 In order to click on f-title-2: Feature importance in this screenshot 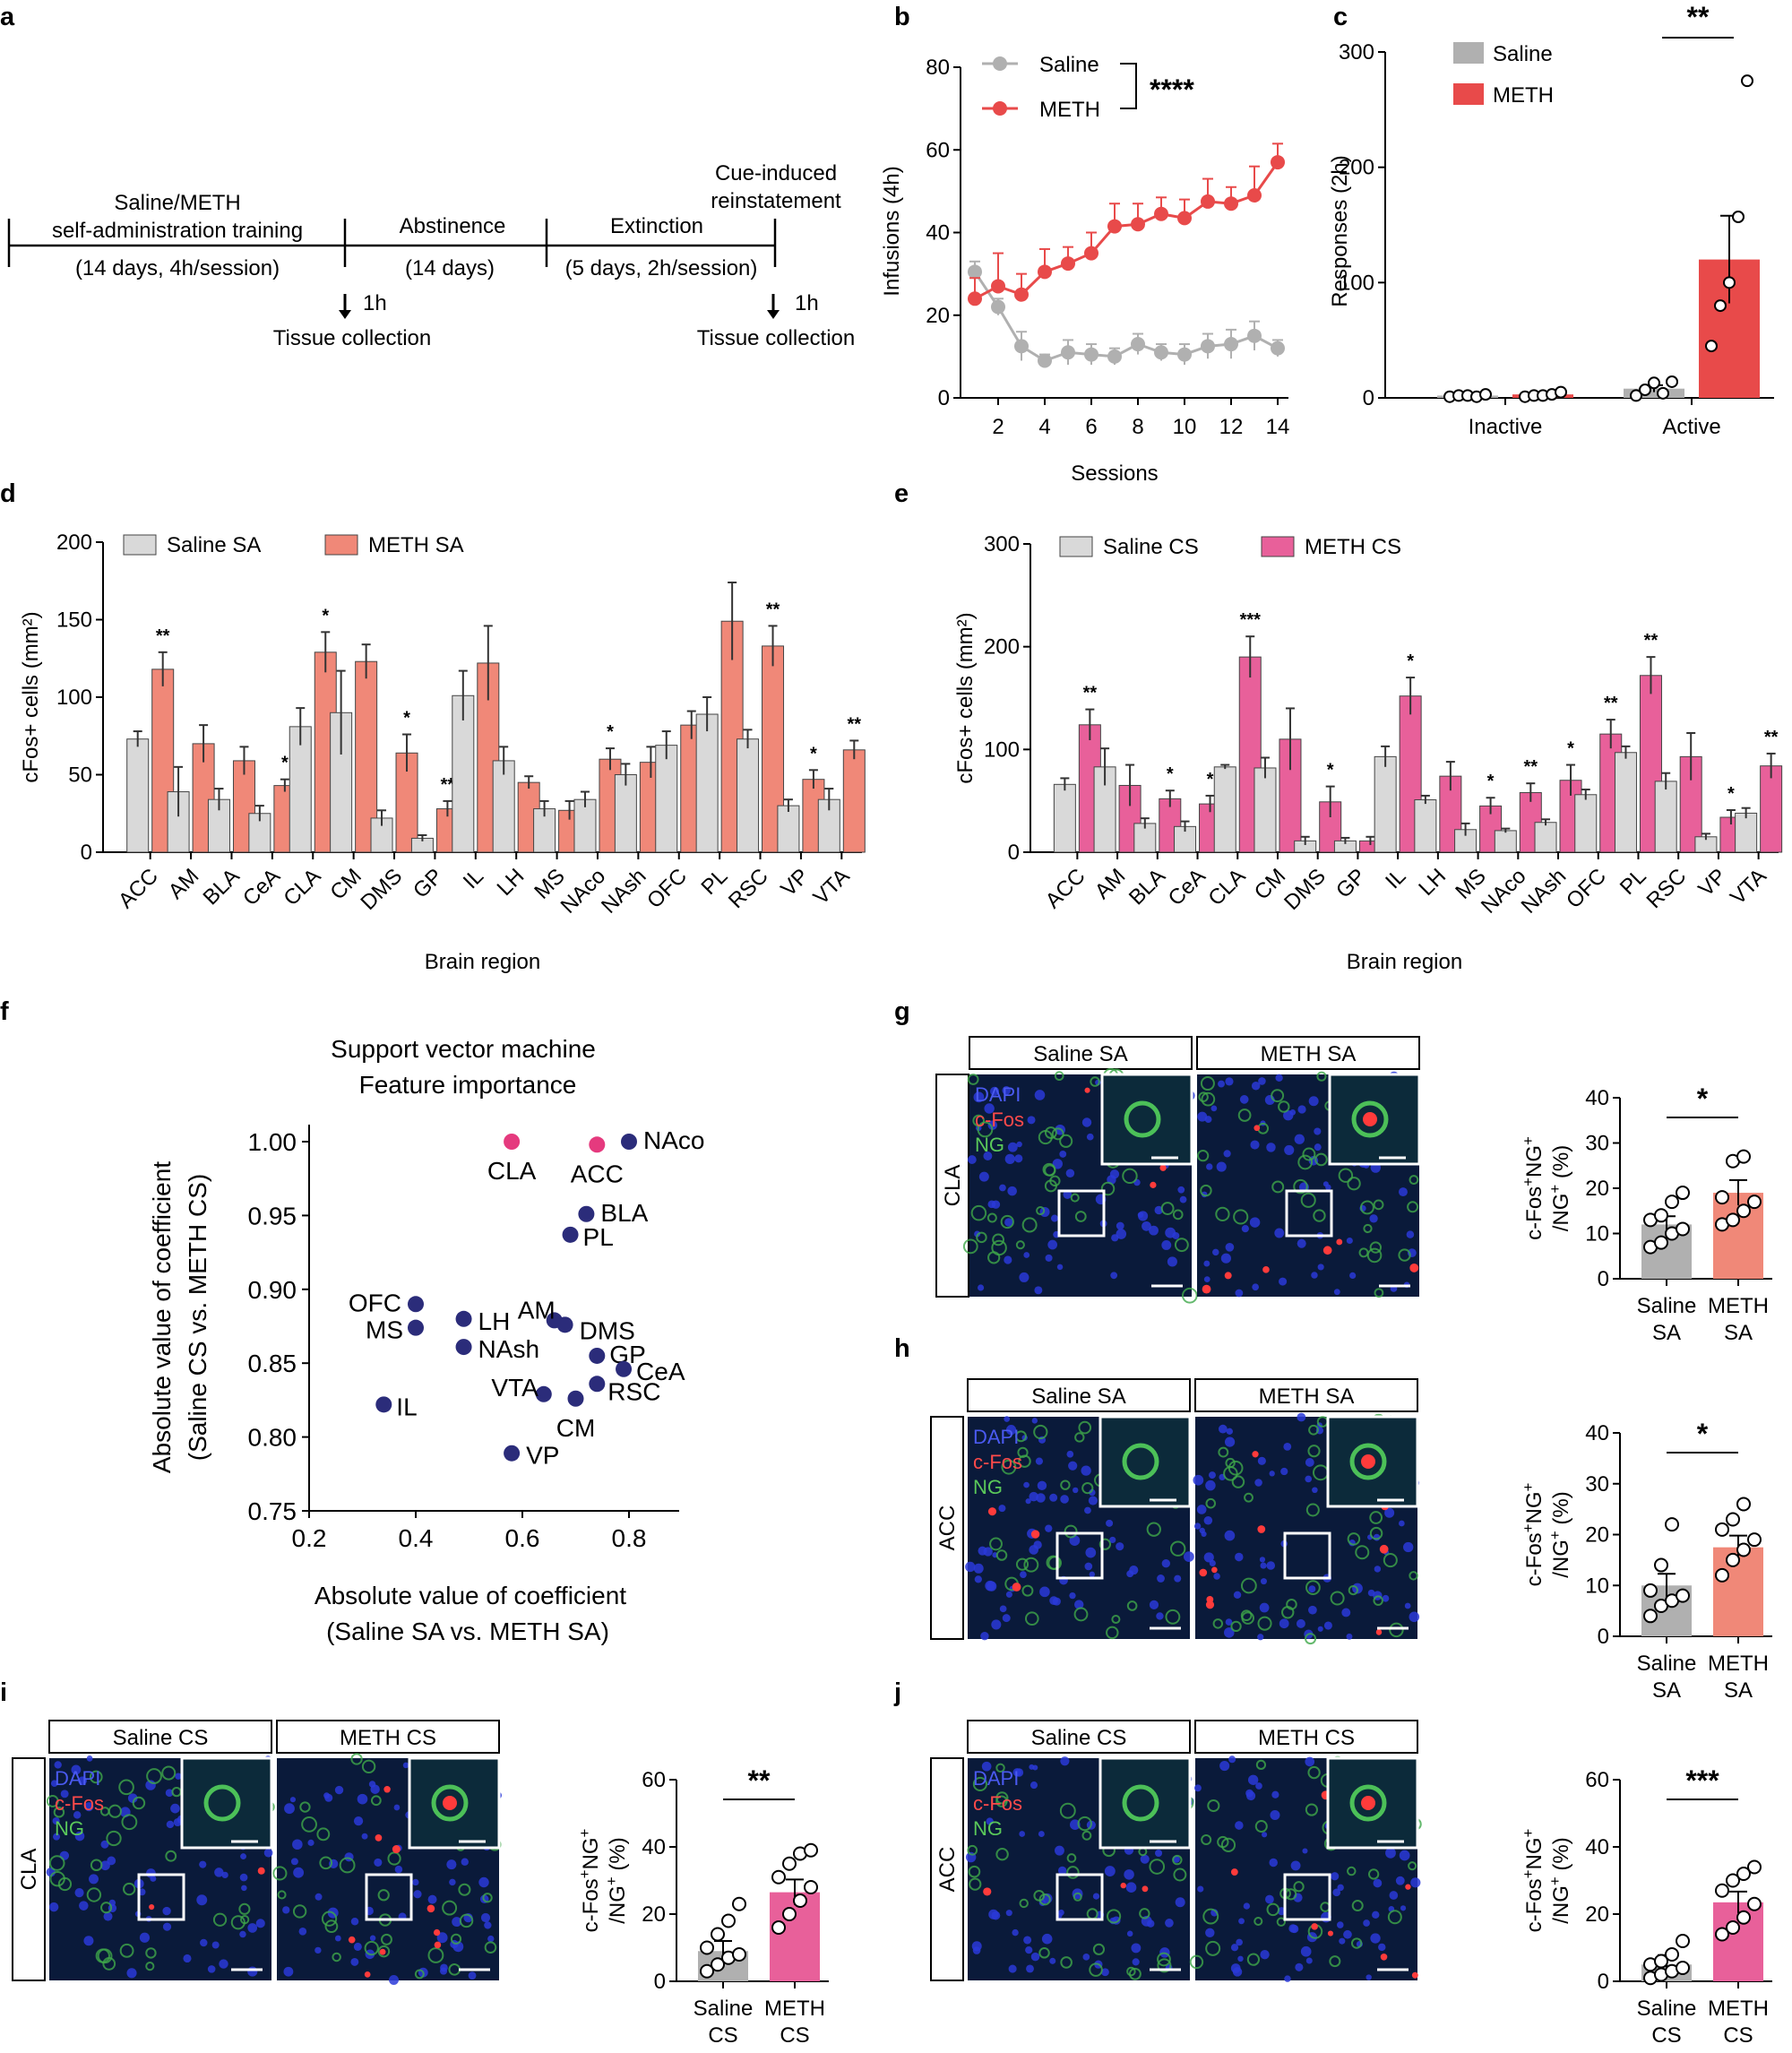, I will do `click(468, 1085)`.